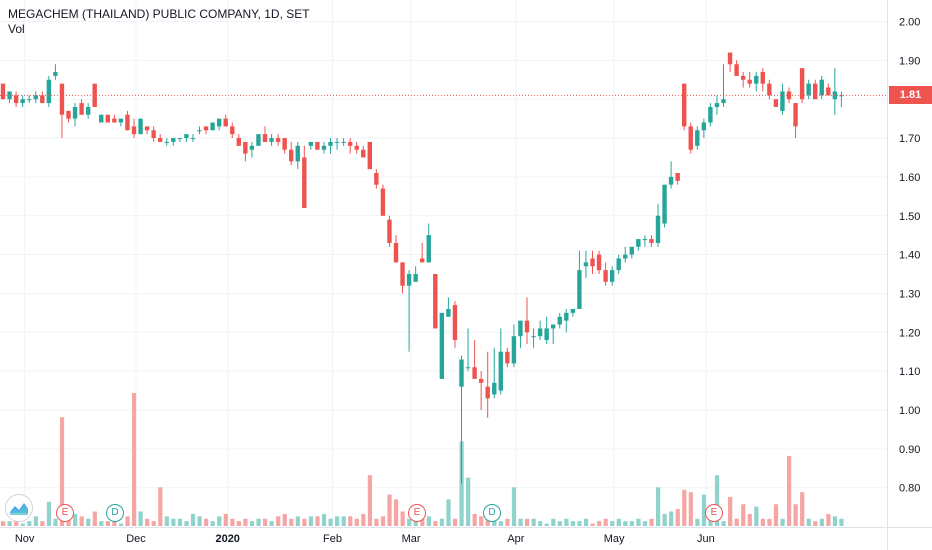 The width and height of the screenshot is (932, 550). What do you see at coordinates (19, 508) in the screenshot?
I see `tradingview-logo-icon` at bounding box center [19, 508].